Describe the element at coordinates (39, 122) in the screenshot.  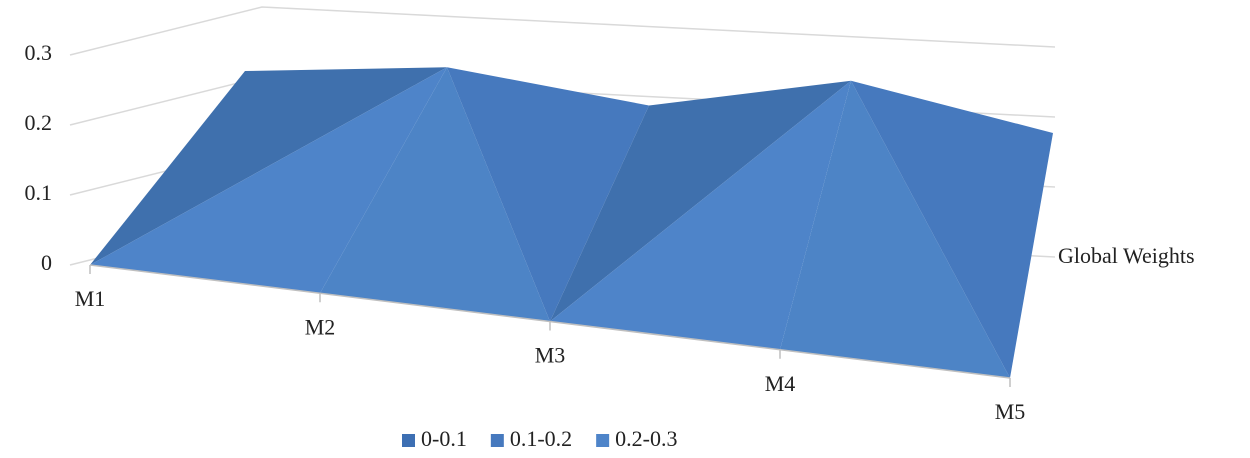
I see `y-tick-label: 0.2` at that location.